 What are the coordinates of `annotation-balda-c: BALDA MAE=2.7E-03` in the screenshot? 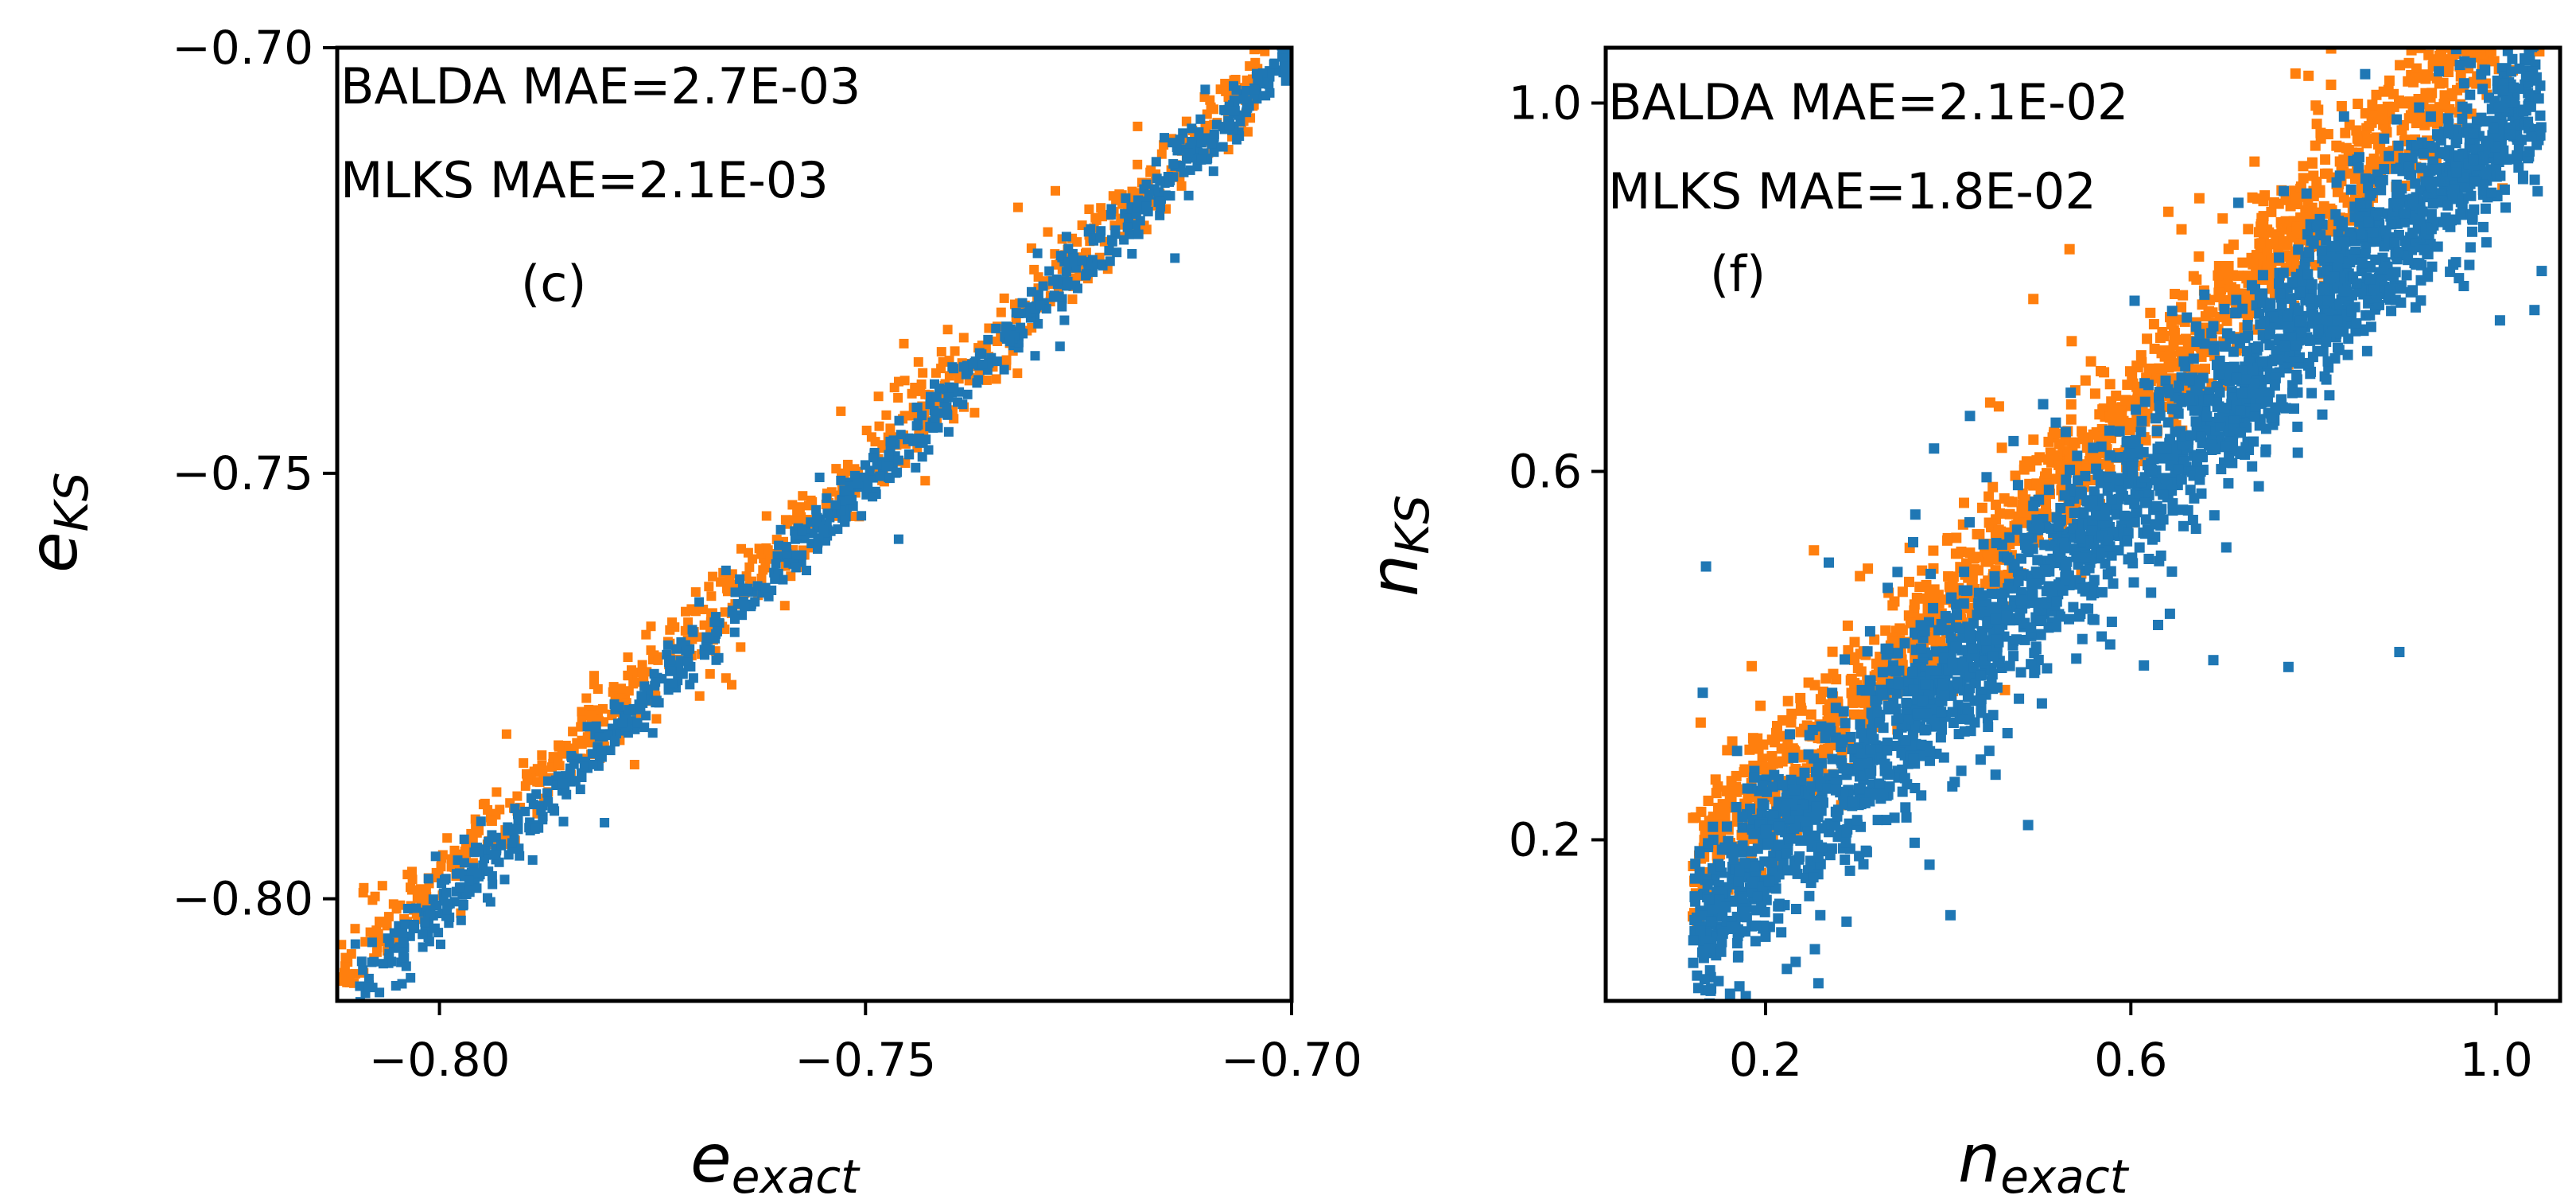 It's located at (600, 86).